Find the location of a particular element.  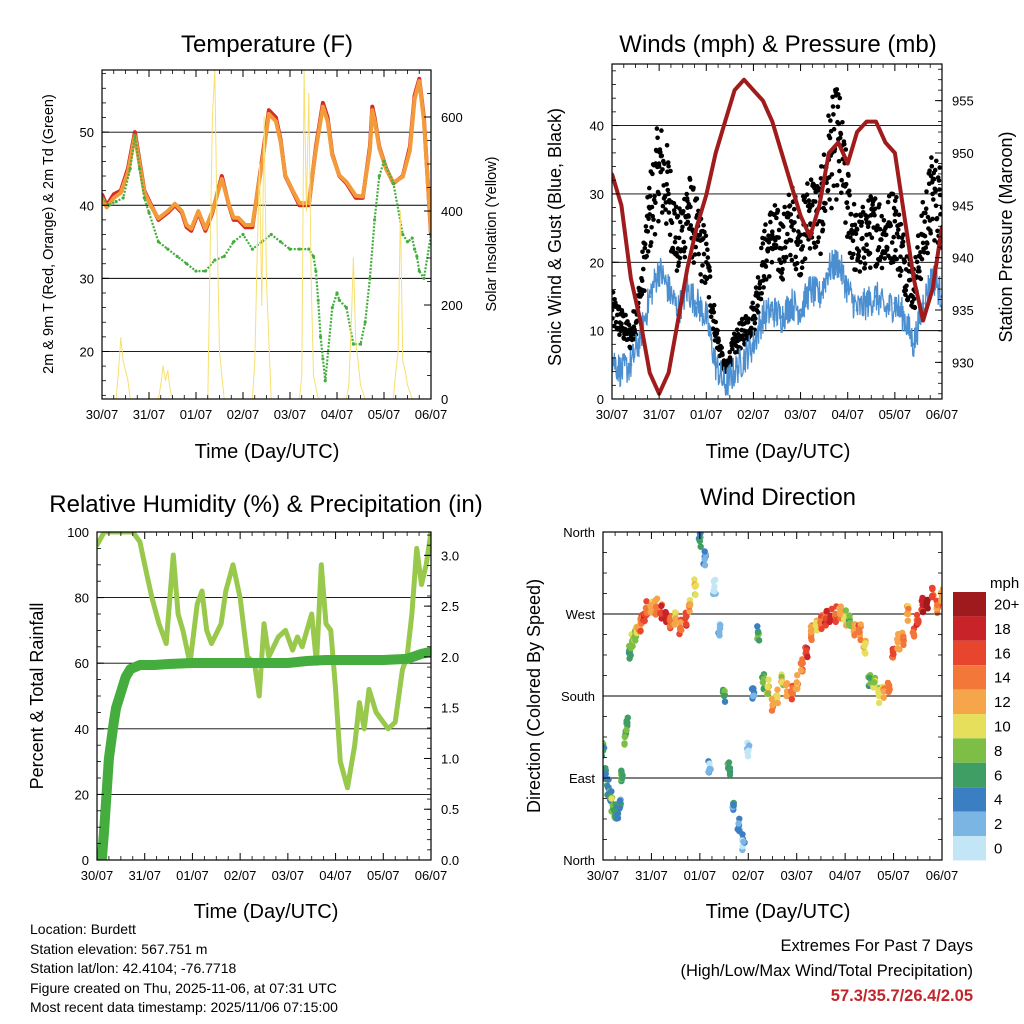

x-tick-label: 06/07 is located at coordinates (431, 875).